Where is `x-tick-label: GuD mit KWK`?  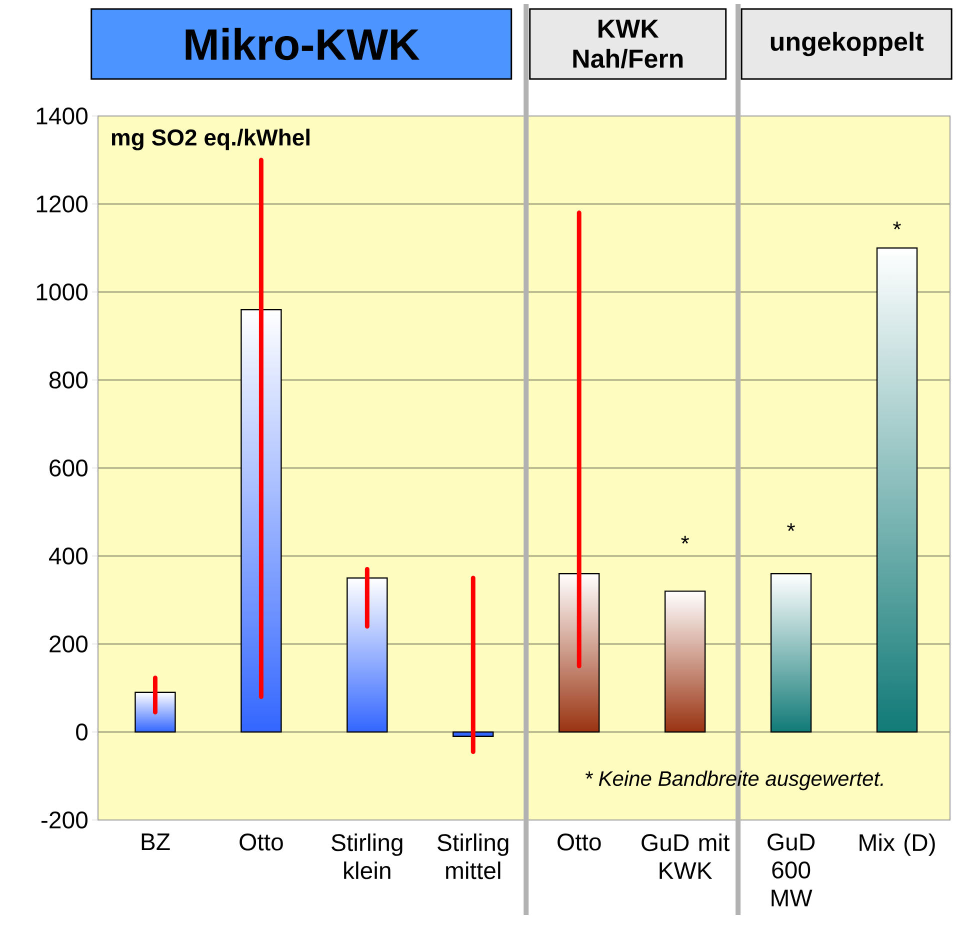 x-tick-label: GuD mit KWK is located at coordinates (686, 856).